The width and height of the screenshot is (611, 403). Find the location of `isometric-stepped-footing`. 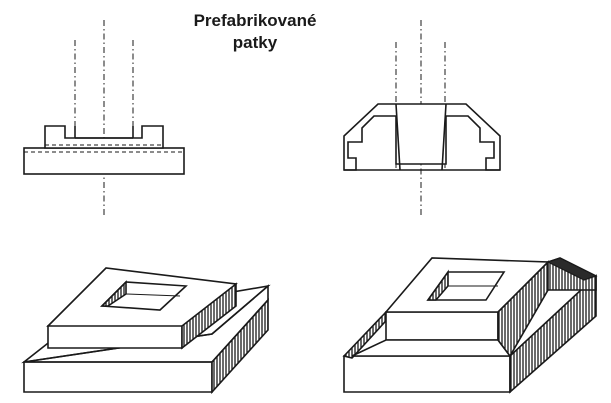

isometric-stepped-footing is located at coordinates (146, 331).